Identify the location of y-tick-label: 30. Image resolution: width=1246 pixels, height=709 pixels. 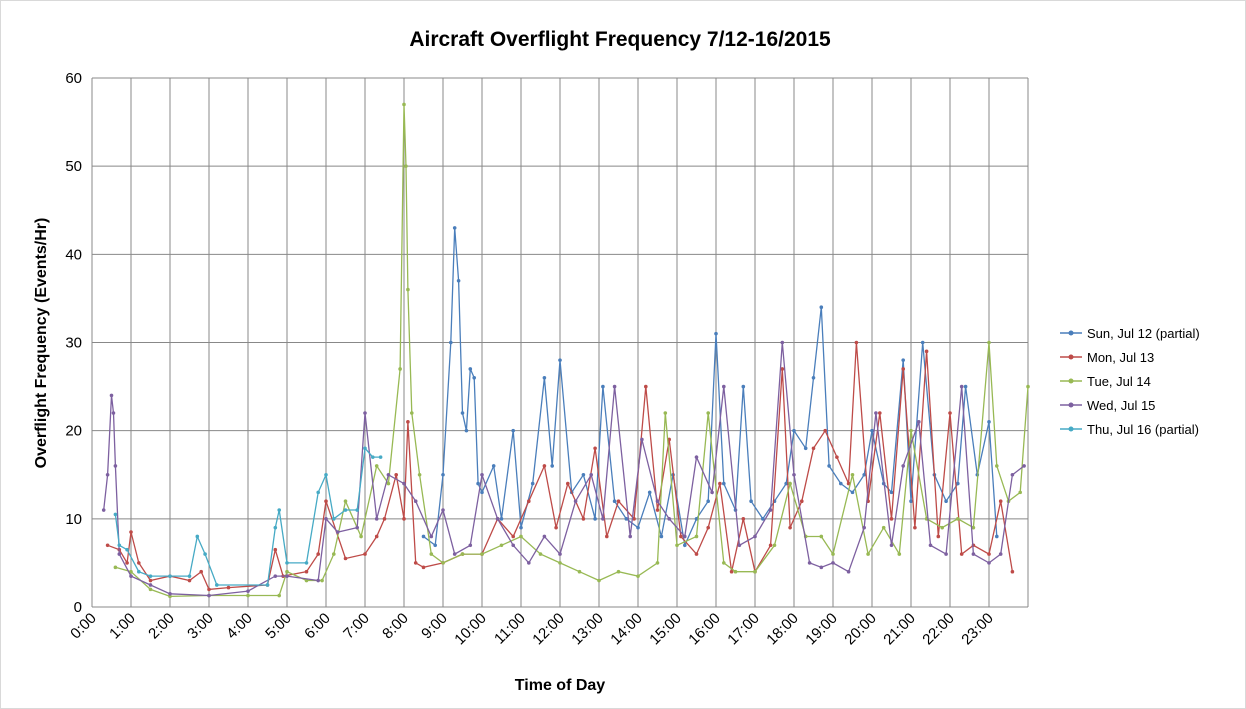
(73, 343).